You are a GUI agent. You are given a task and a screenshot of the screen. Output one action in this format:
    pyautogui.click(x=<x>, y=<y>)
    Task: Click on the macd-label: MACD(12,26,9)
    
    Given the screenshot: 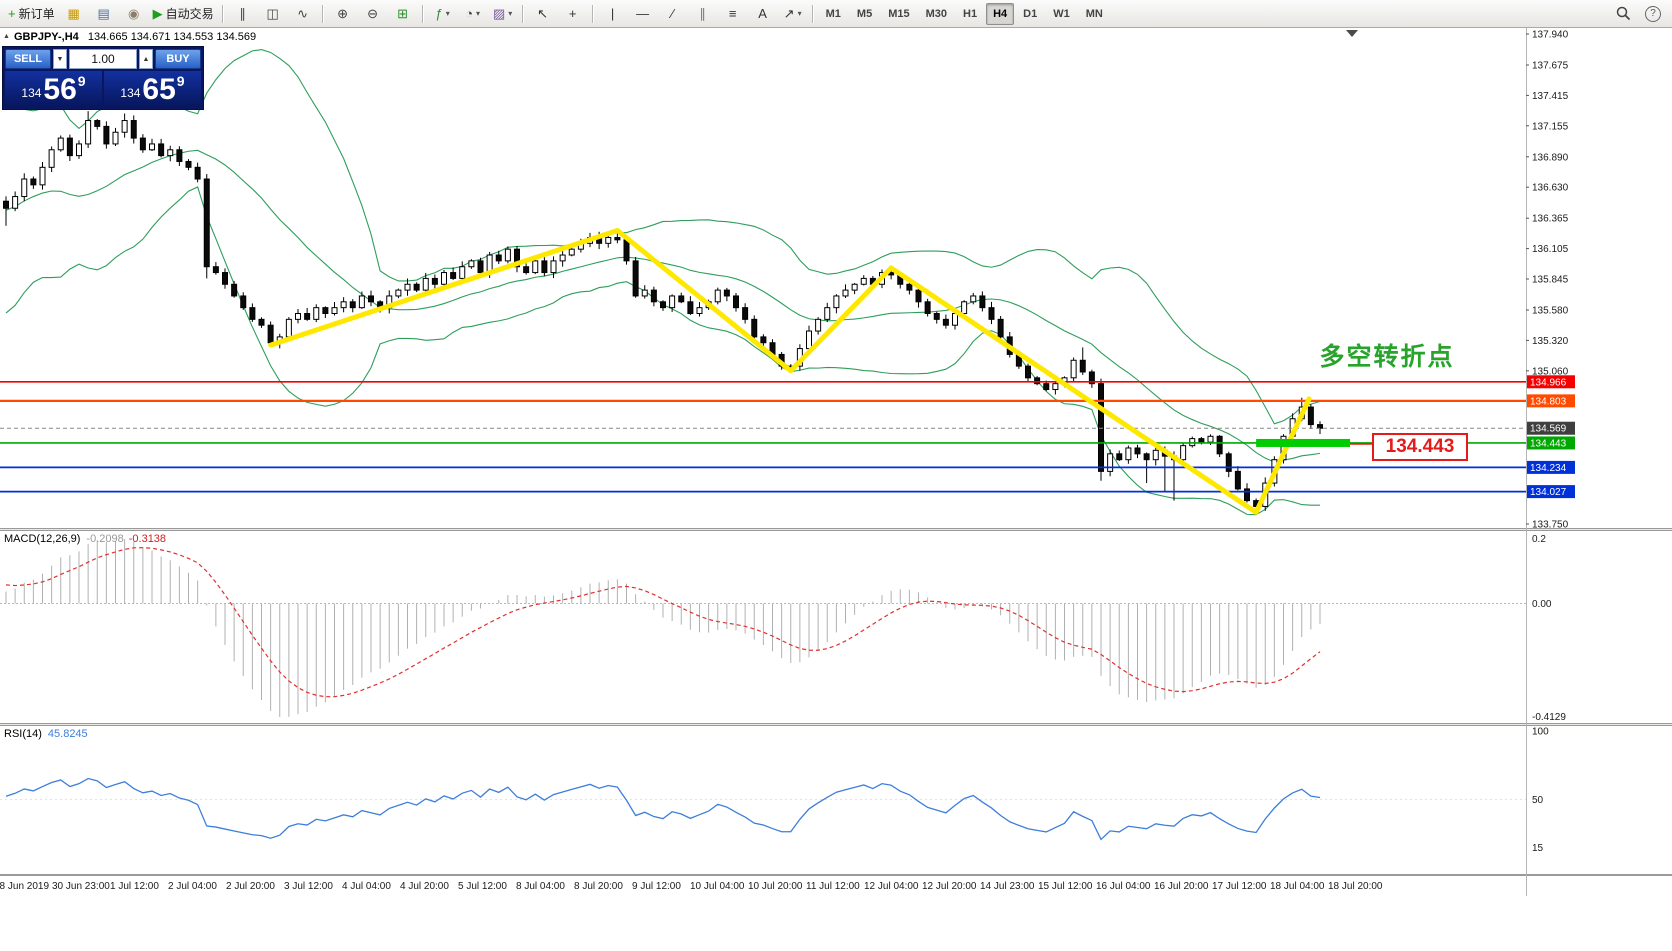 What is the action you would take?
    pyautogui.click(x=42, y=539)
    